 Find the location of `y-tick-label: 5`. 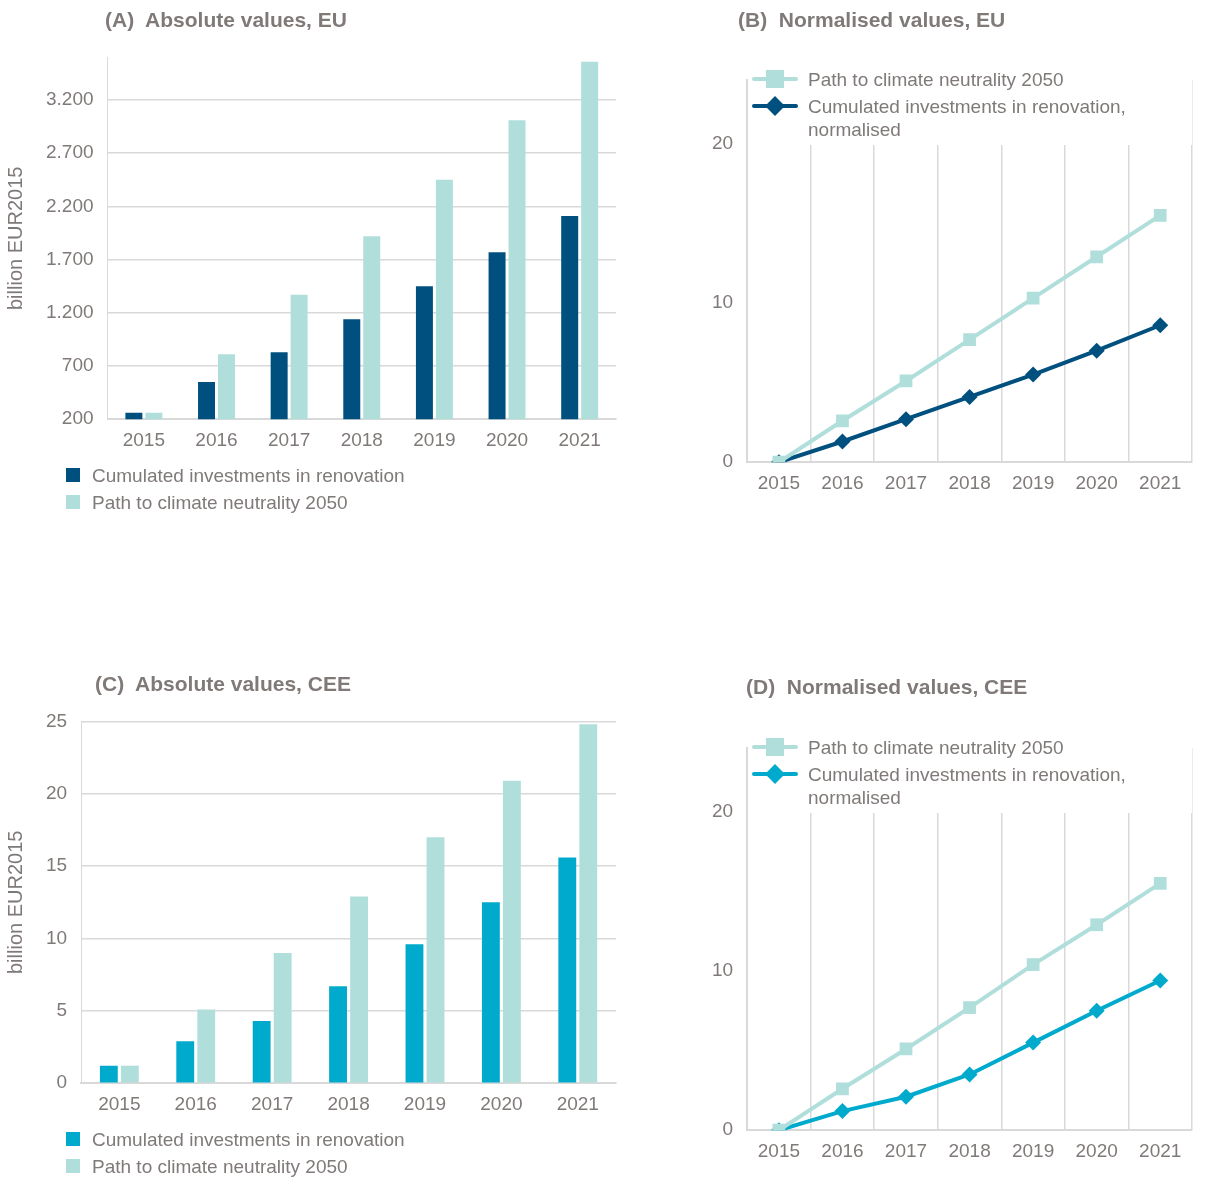

y-tick-label: 5 is located at coordinates (62, 1010).